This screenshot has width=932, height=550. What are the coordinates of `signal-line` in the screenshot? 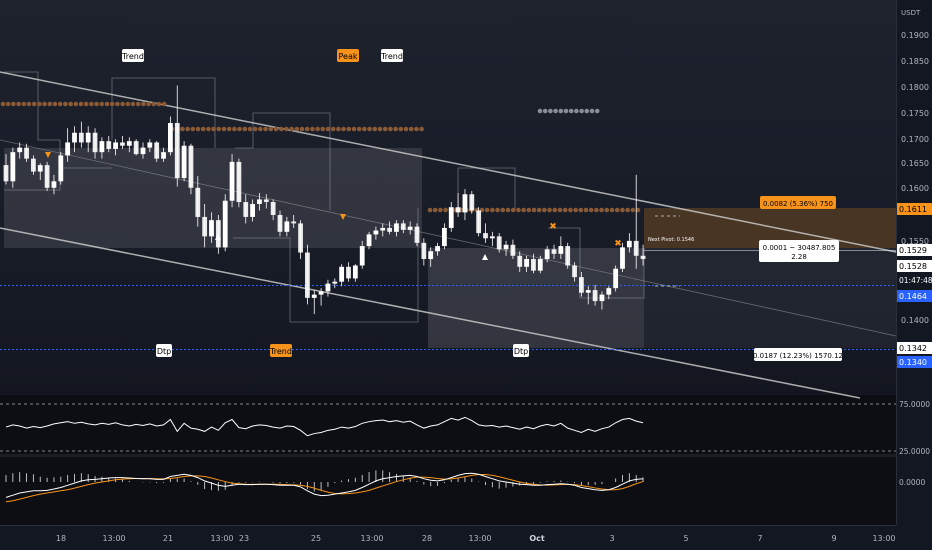 It's located at (324, 488).